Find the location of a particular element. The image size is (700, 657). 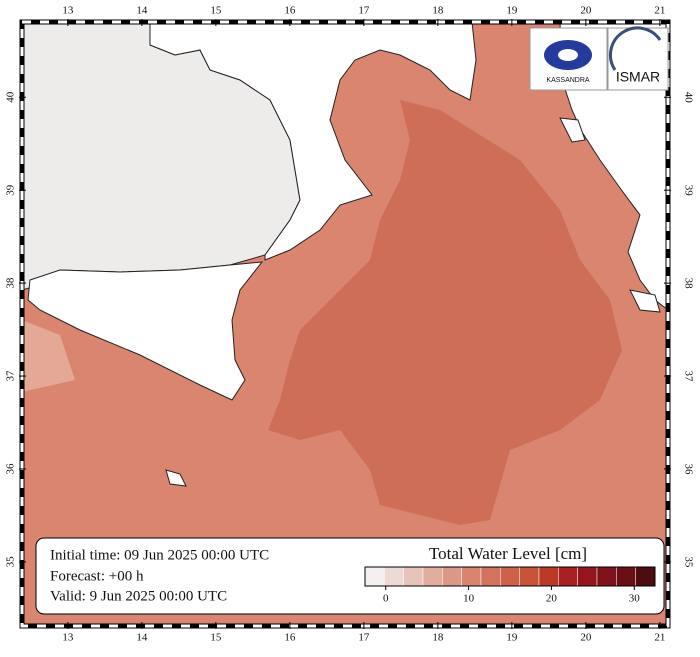

forecast: Forecast: +00 h is located at coordinates (97, 576).